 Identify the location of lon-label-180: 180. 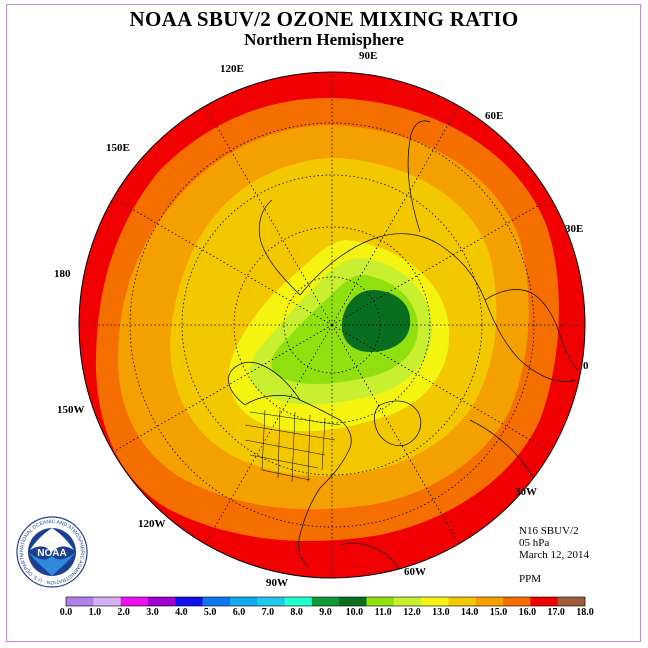
(62, 274).